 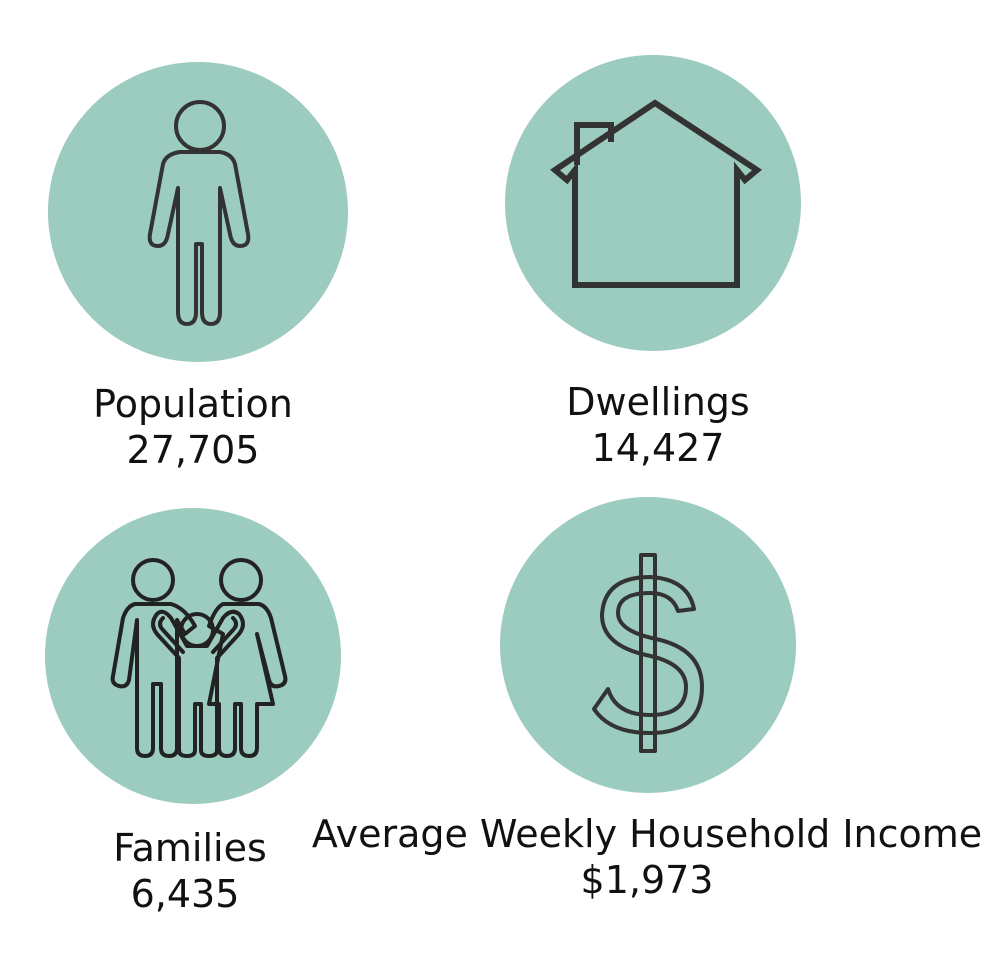 I want to click on families-title: Families, so click(x=190, y=848).